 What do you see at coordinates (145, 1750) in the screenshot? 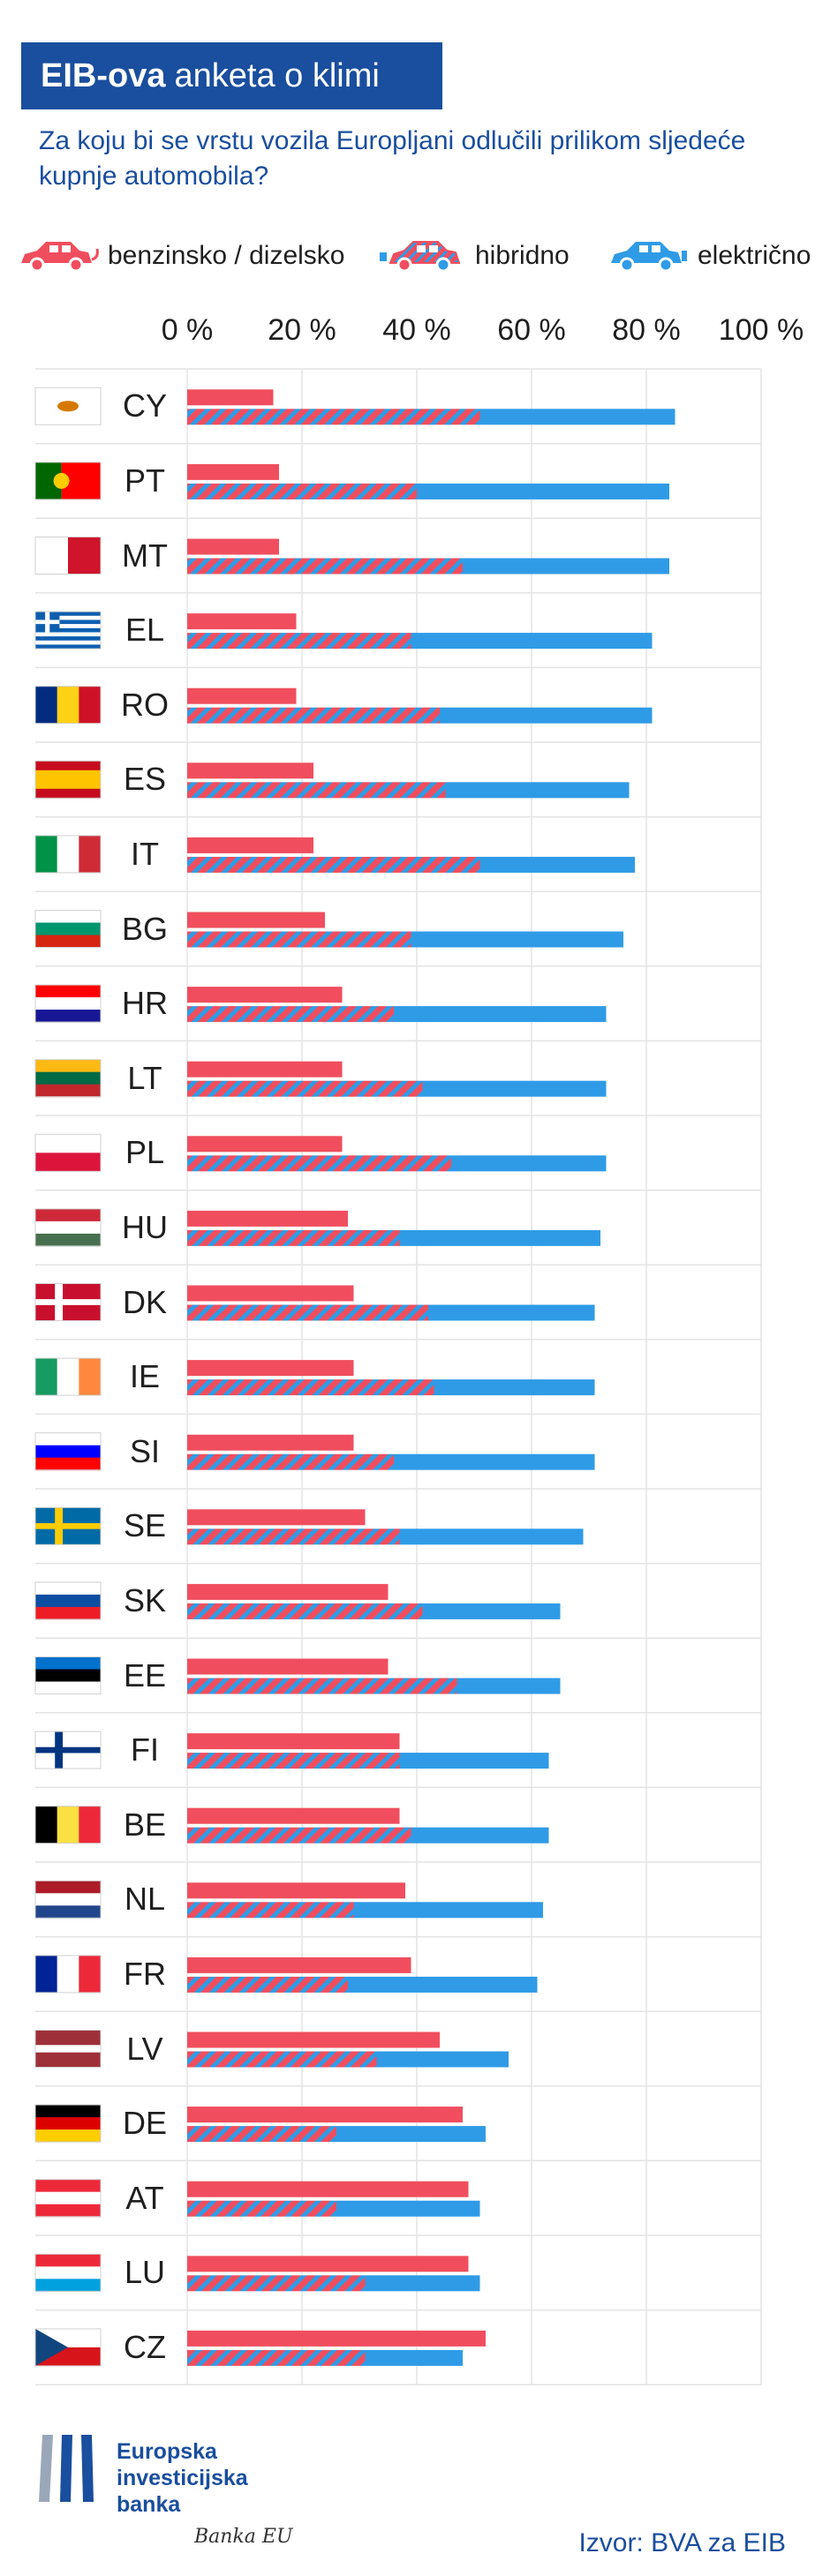
I see `country-label: FI` at bounding box center [145, 1750].